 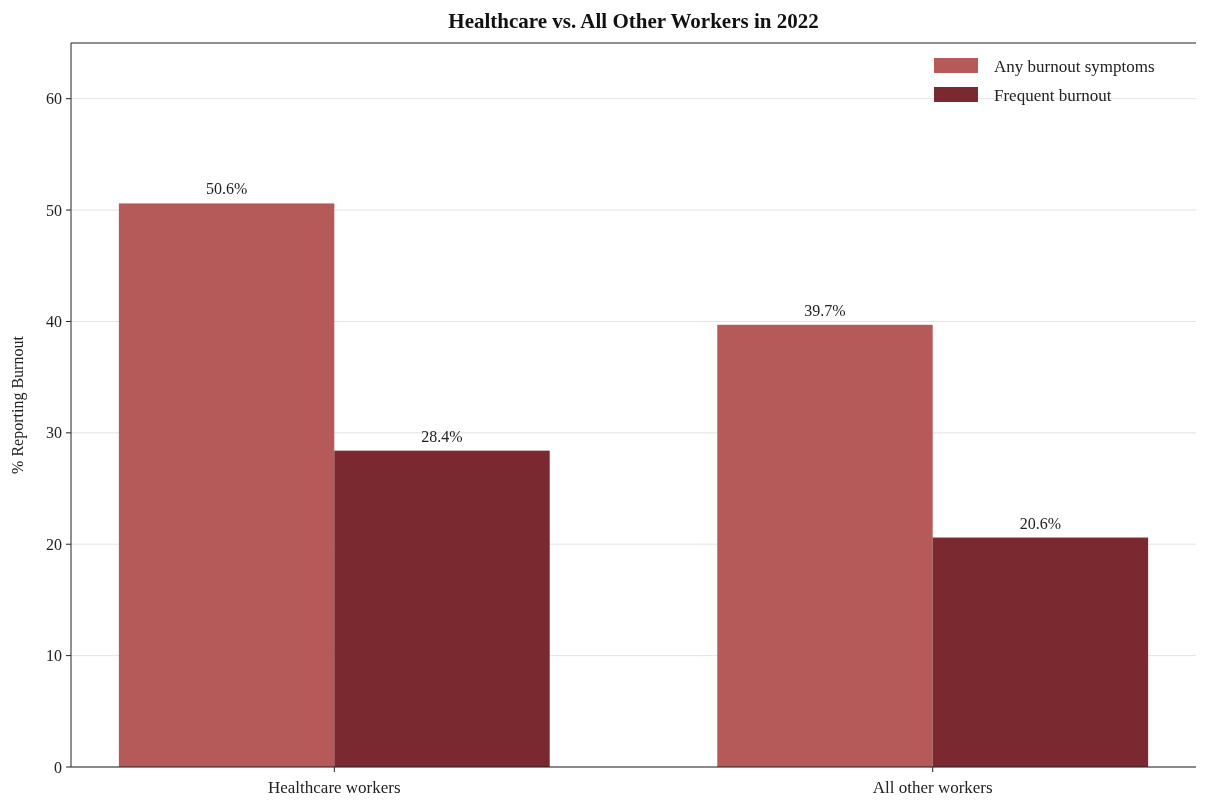 I want to click on data-label: 28.4%, so click(x=442, y=436).